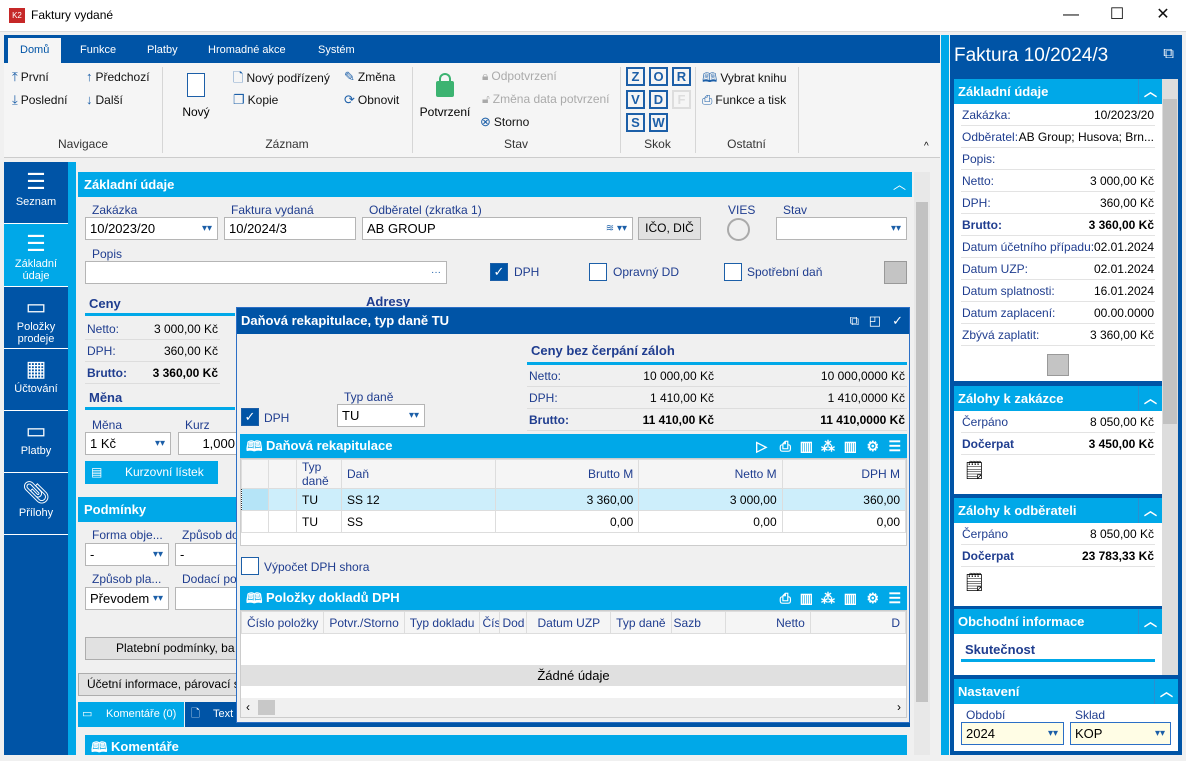 This screenshot has height=761, width=1186. I want to click on tab-funkce: Funkce, so click(98, 50).